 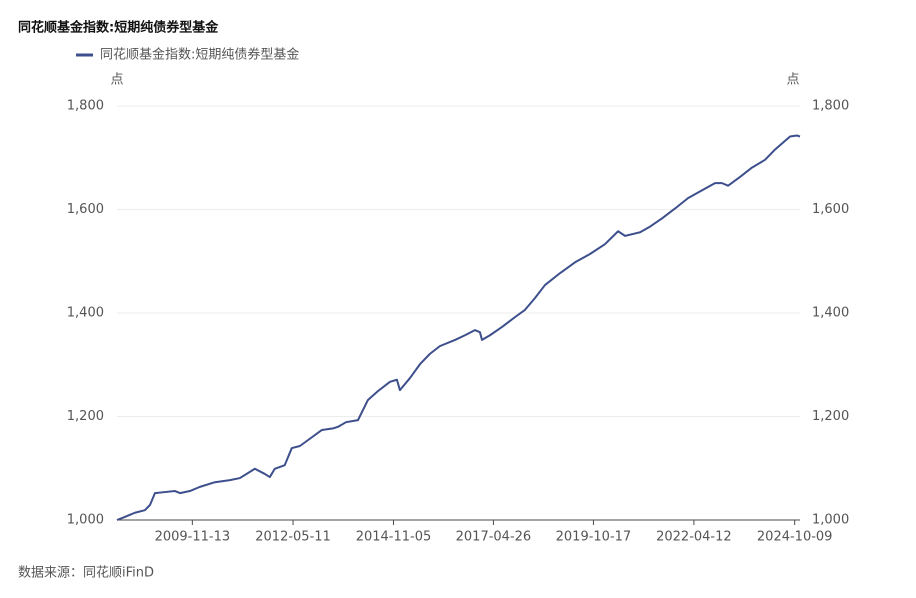 I want to click on x-tick-label: 2022-04-12, so click(x=694, y=537).